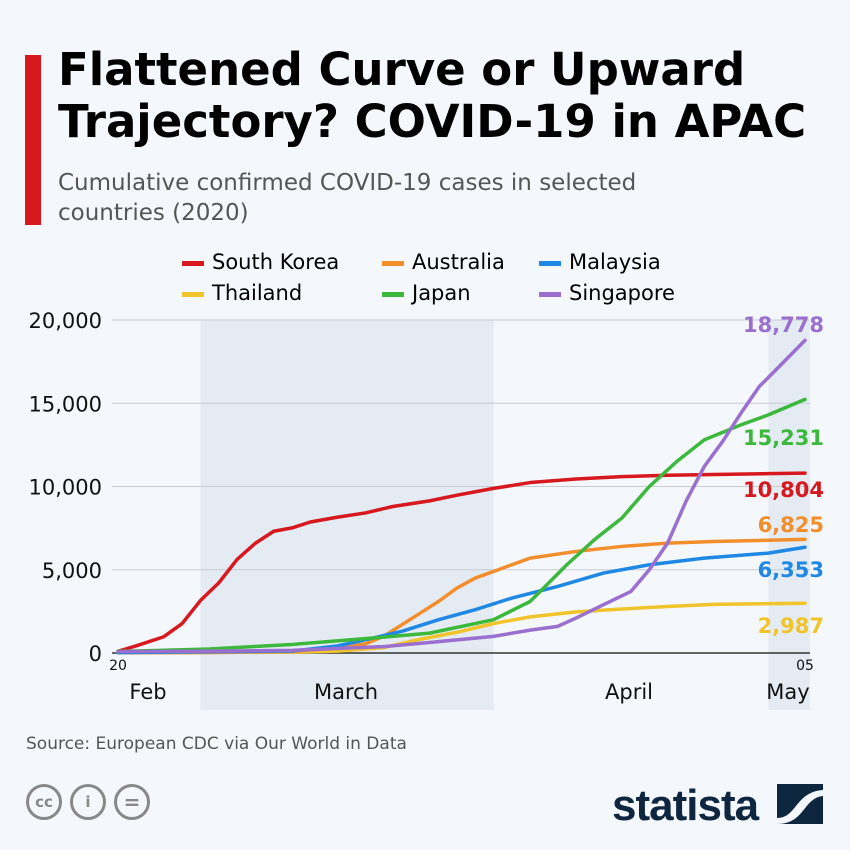 This screenshot has height=850, width=850. What do you see at coordinates (65, 404) in the screenshot?
I see `y-tick-label: 15,000` at bounding box center [65, 404].